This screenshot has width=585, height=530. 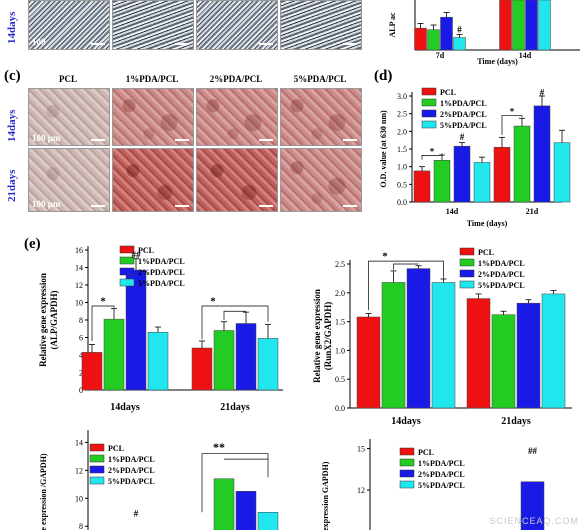 What do you see at coordinates (422, 186) in the screenshot?
I see `bar-PCL-14d` at bounding box center [422, 186].